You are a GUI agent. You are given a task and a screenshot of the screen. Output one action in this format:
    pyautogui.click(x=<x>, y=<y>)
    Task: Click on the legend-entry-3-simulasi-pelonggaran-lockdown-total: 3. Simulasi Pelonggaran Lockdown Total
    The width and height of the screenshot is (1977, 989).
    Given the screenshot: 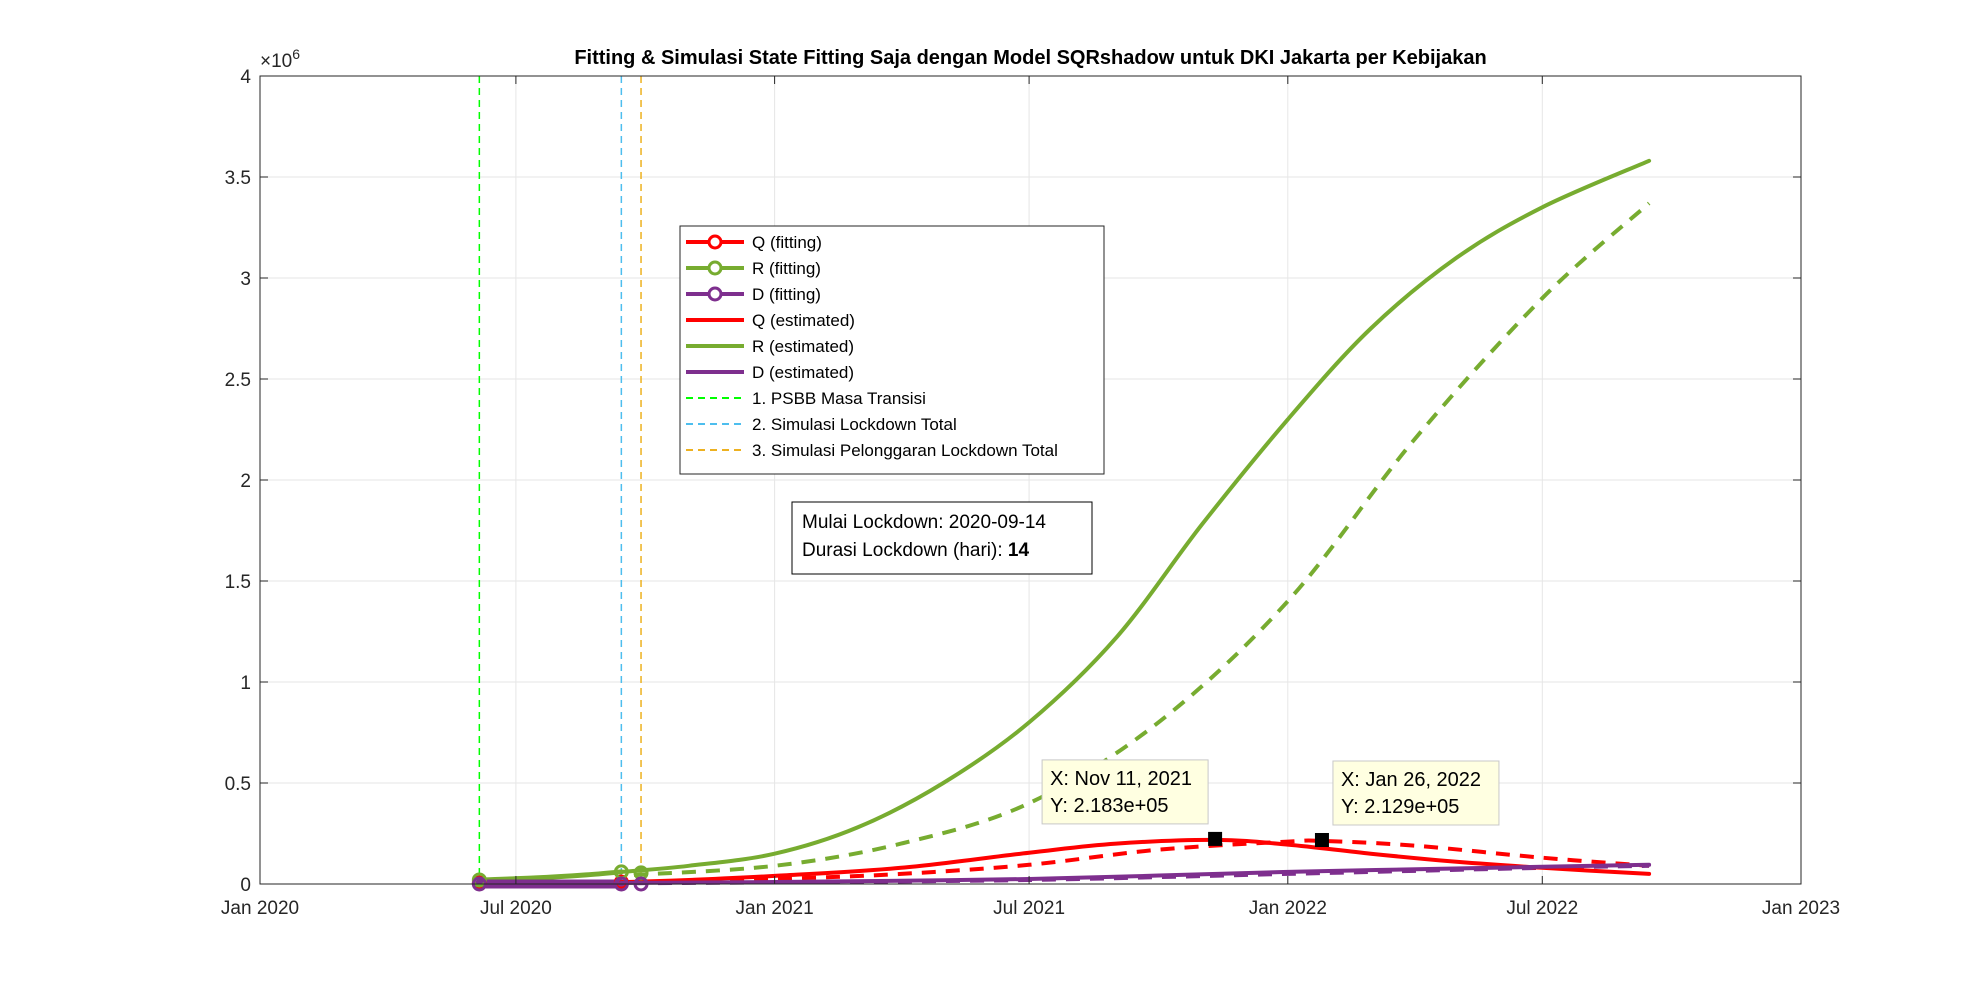 What is the action you would take?
    pyautogui.click(x=872, y=450)
    